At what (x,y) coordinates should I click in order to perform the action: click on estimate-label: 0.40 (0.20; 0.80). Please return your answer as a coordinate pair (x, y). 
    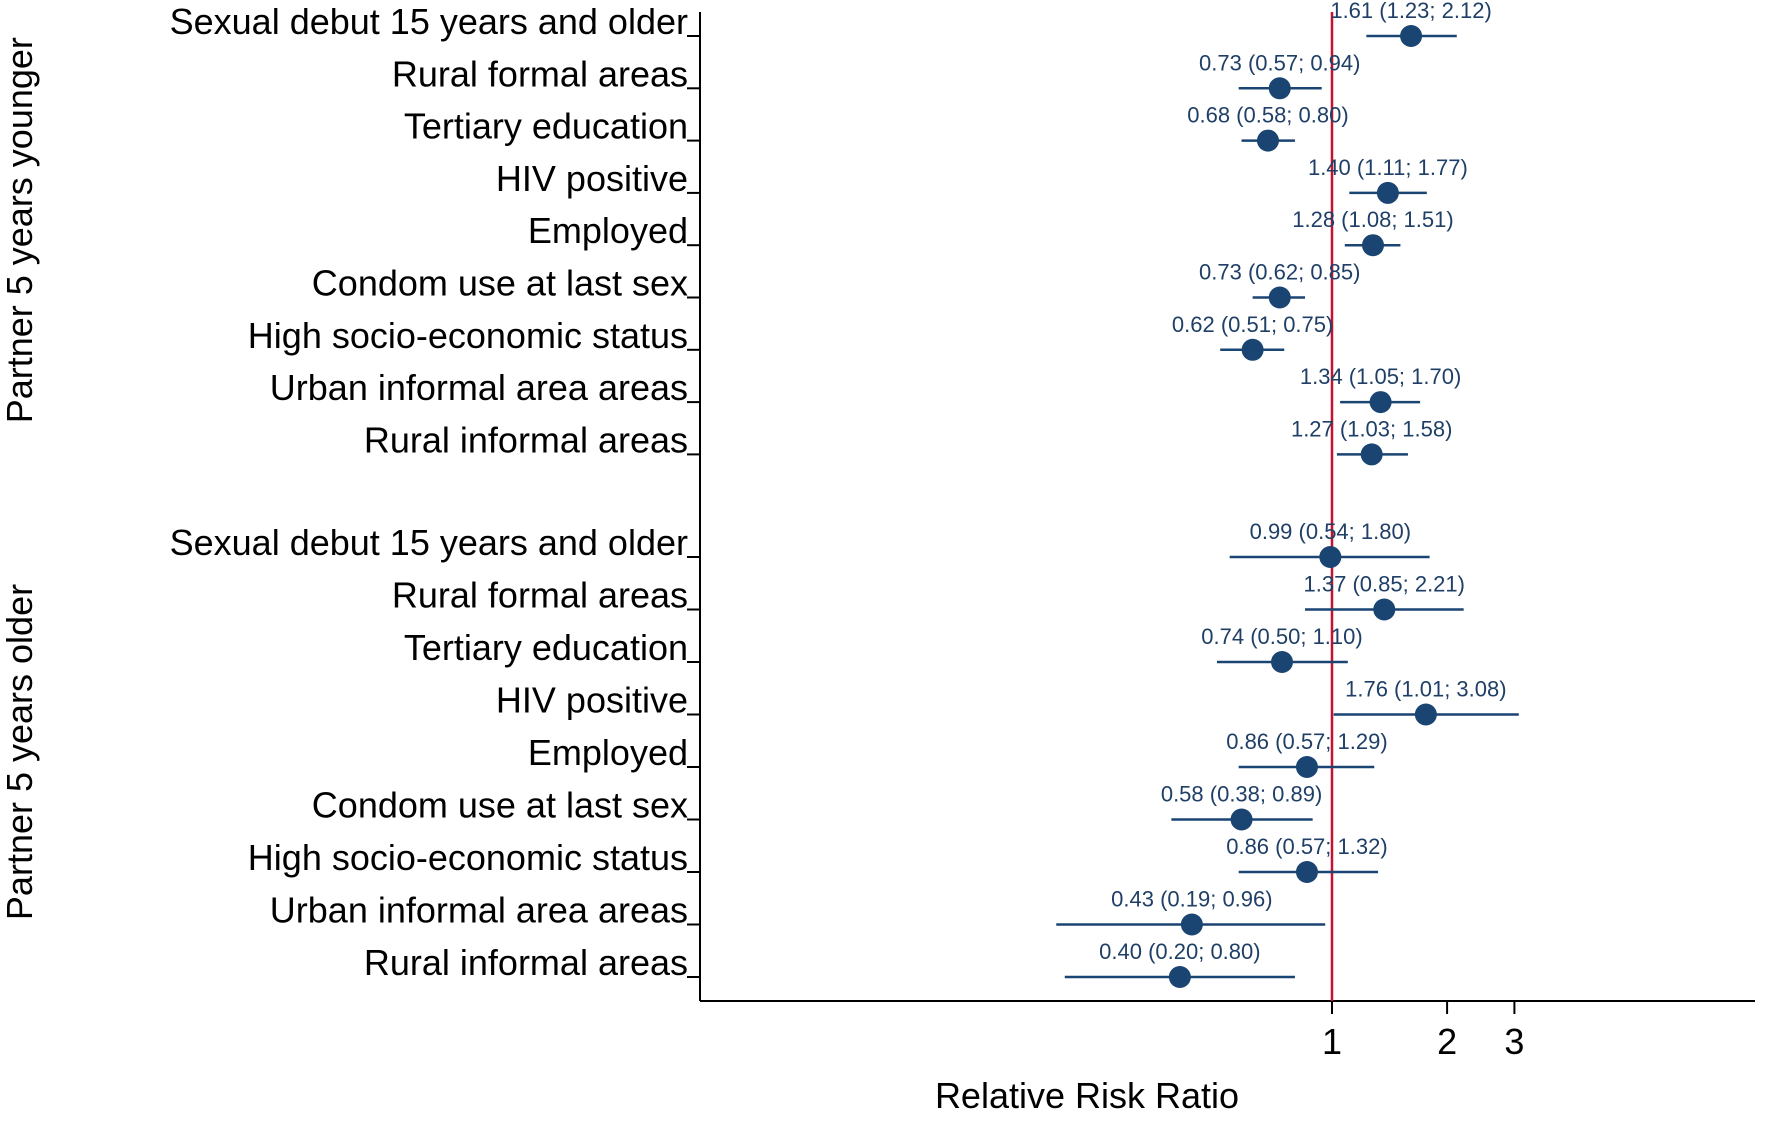
    Looking at the image, I should click on (1179, 951).